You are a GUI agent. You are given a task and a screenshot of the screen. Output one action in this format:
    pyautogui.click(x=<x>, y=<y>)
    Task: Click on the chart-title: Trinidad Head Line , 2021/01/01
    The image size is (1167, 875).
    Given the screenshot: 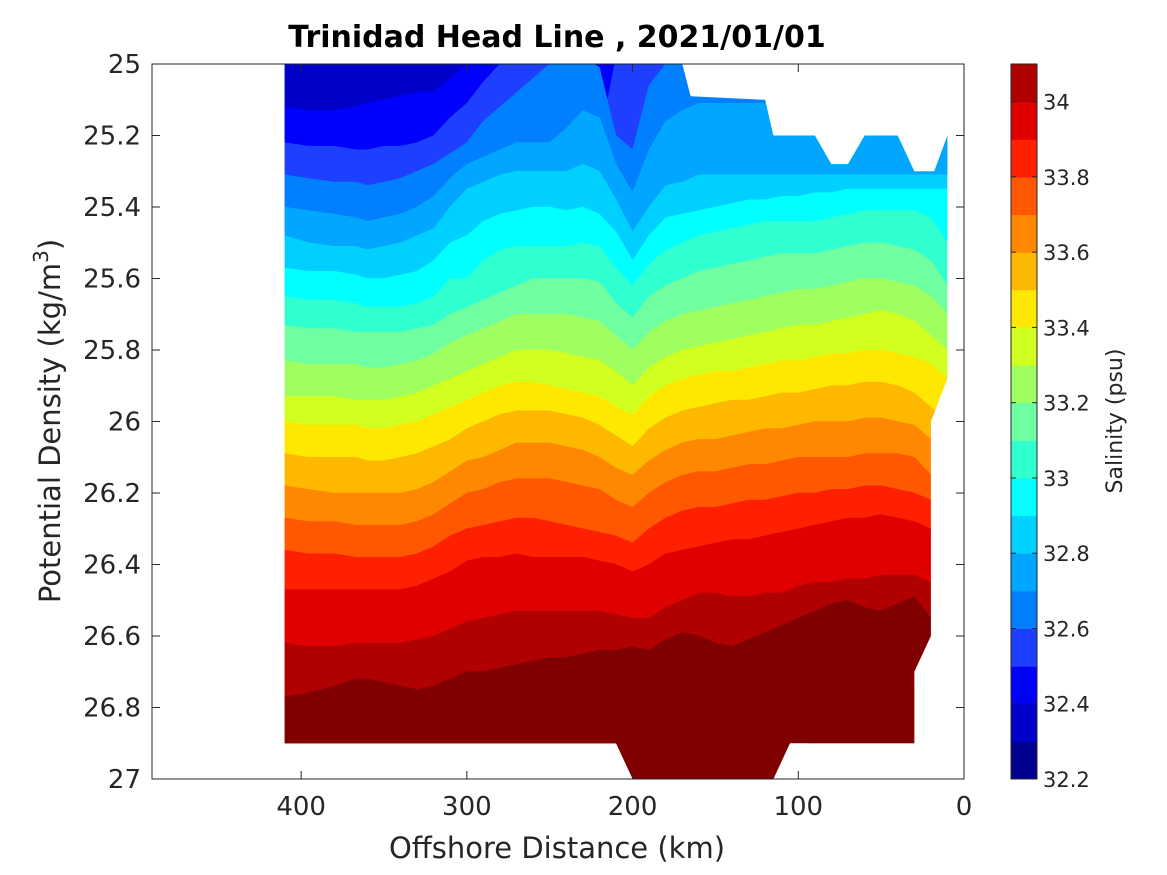 What is the action you would take?
    pyautogui.click(x=556, y=37)
    